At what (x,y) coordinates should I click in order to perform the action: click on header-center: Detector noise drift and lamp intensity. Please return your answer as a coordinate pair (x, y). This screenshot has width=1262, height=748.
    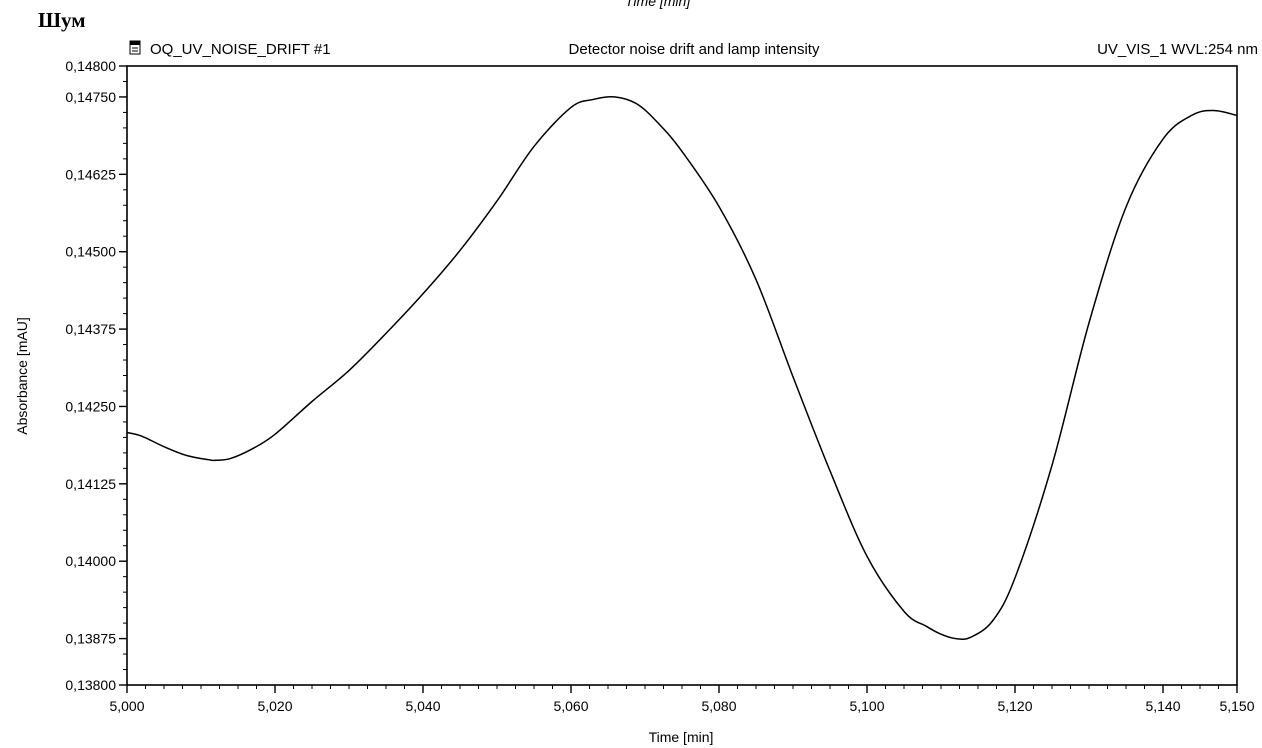
    Looking at the image, I should click on (694, 49).